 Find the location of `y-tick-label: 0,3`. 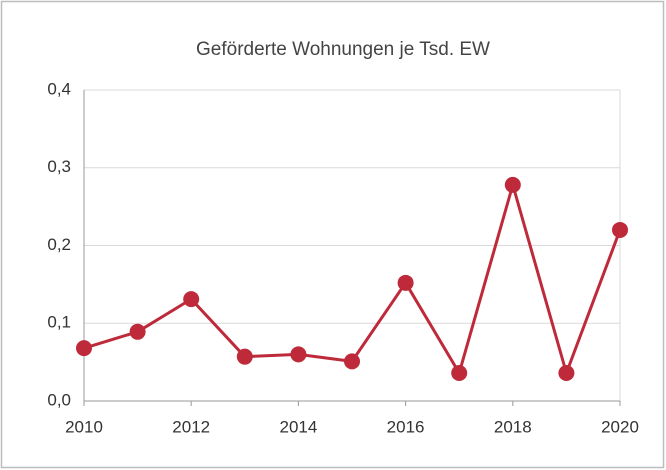

y-tick-label: 0,3 is located at coordinates (59, 166).